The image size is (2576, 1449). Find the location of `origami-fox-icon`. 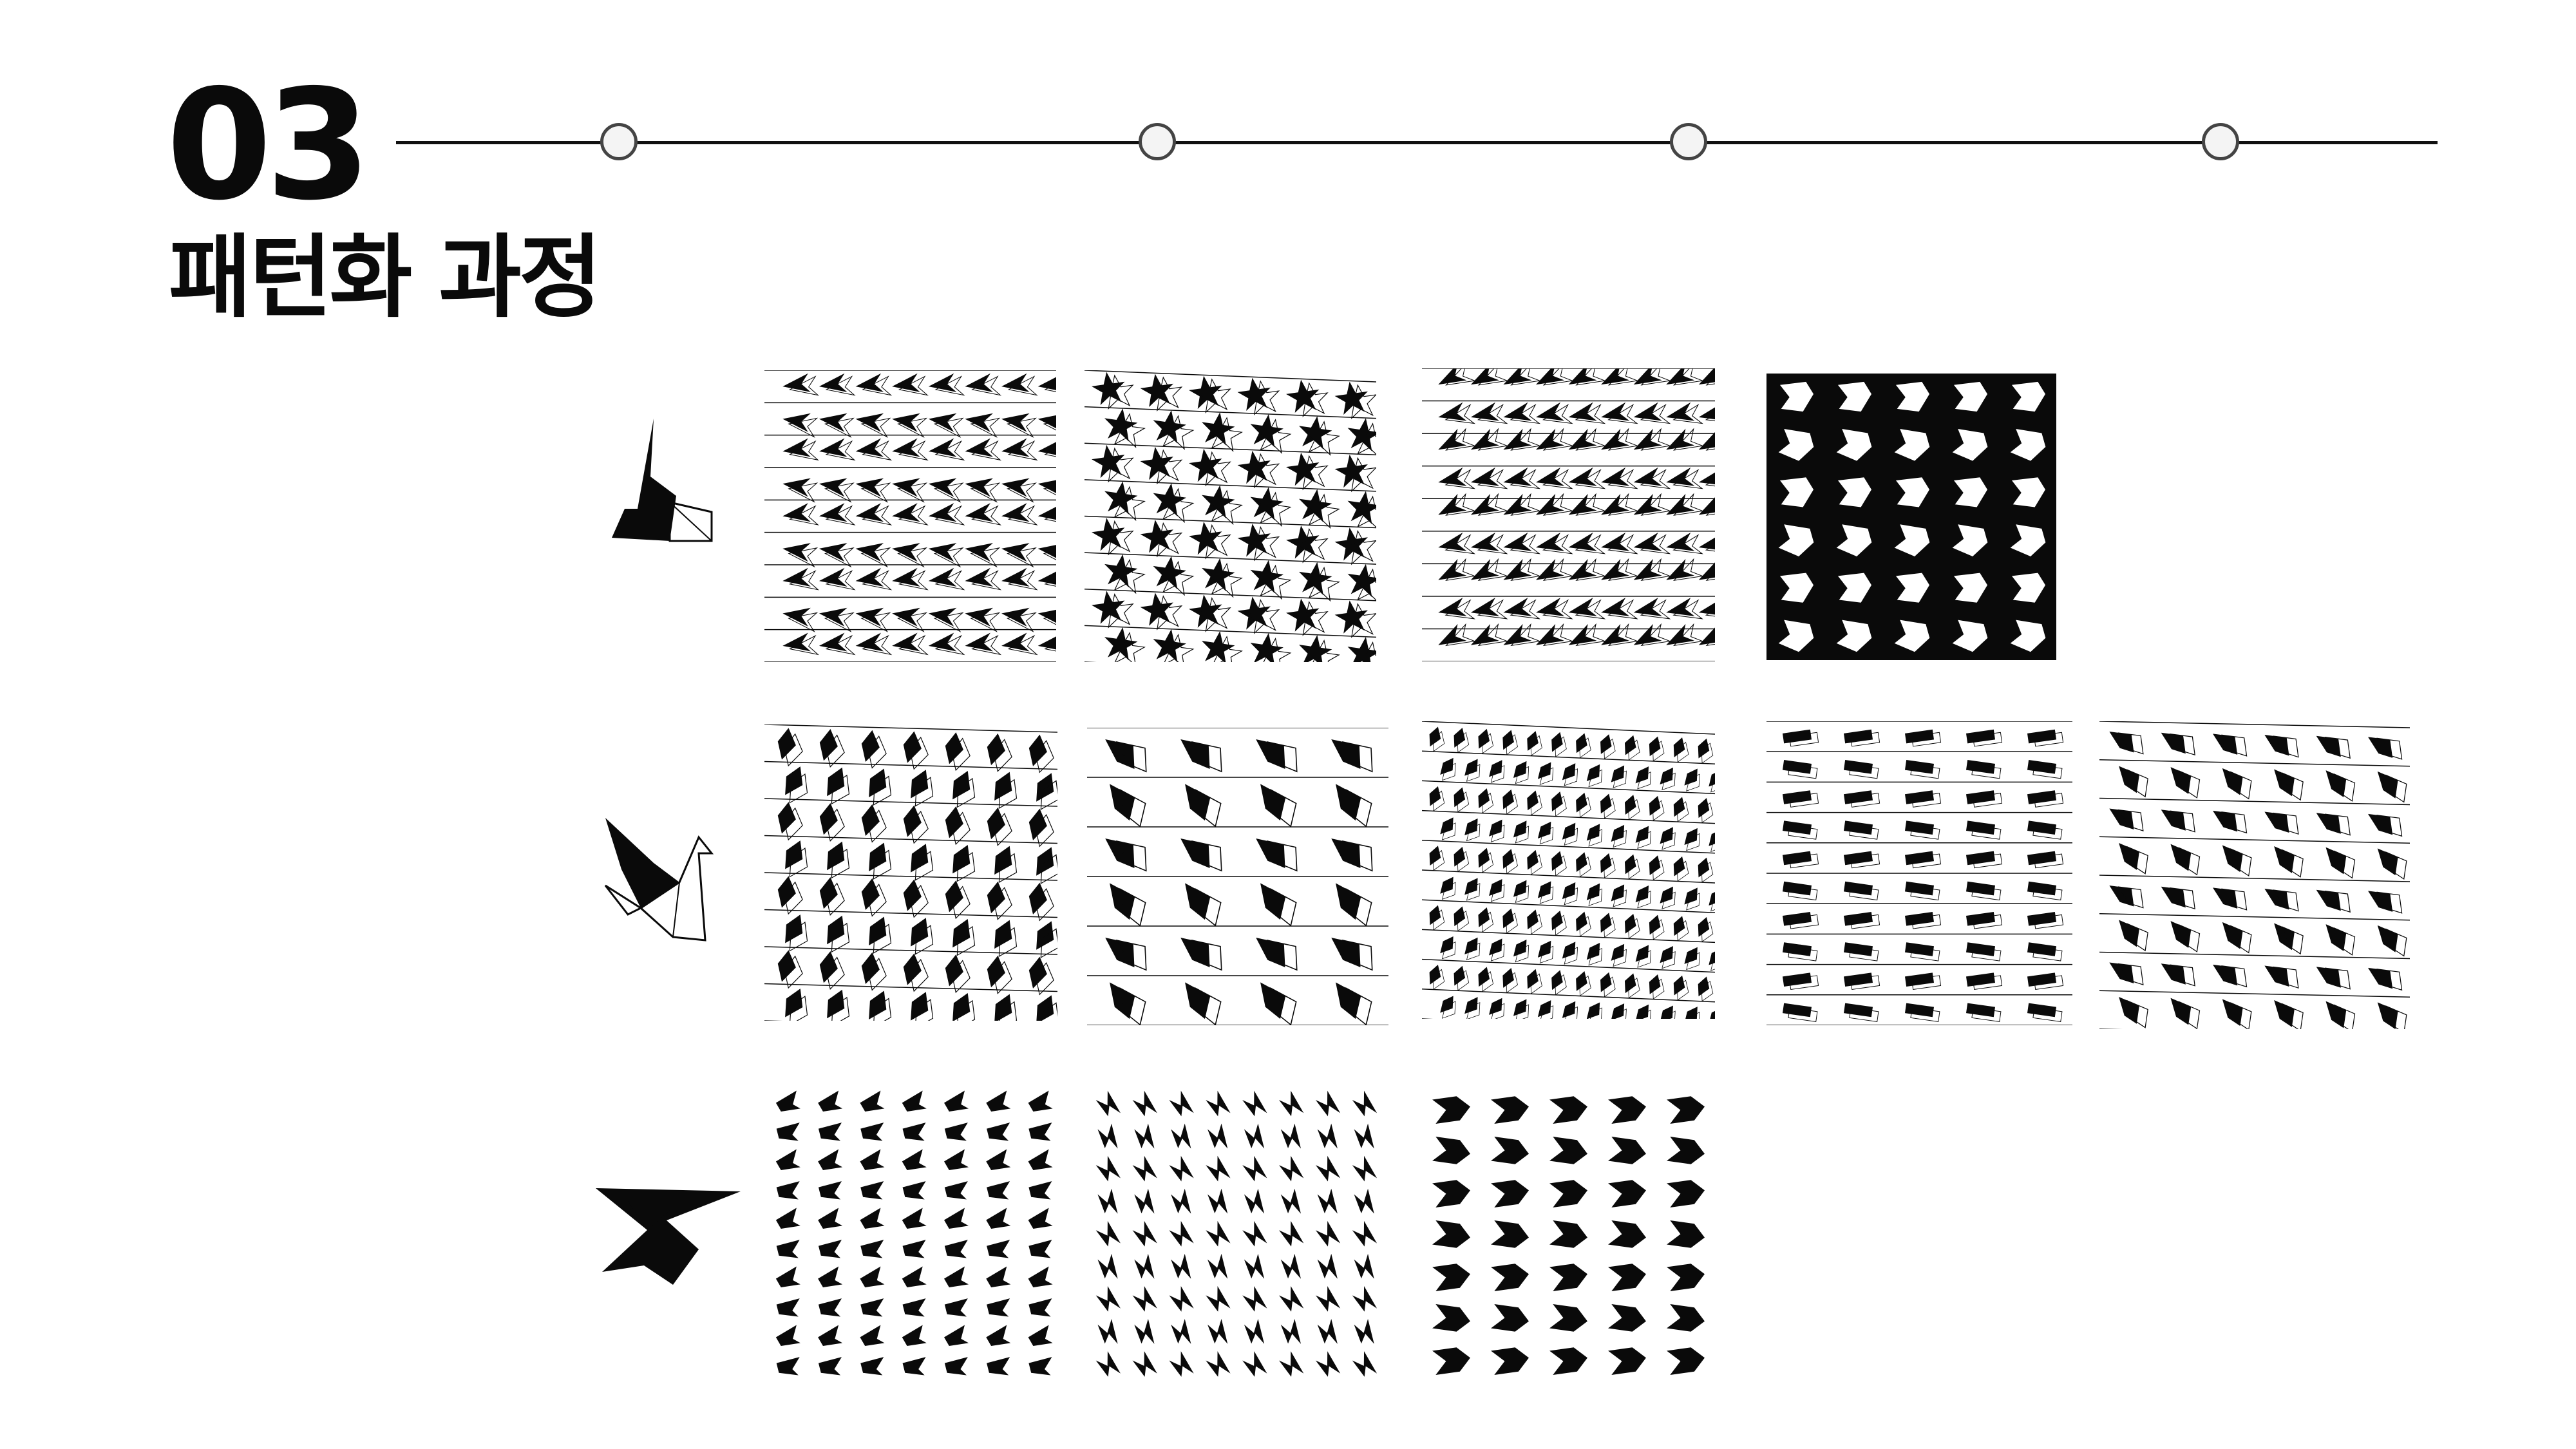

origami-fox-icon is located at coordinates (657, 483).